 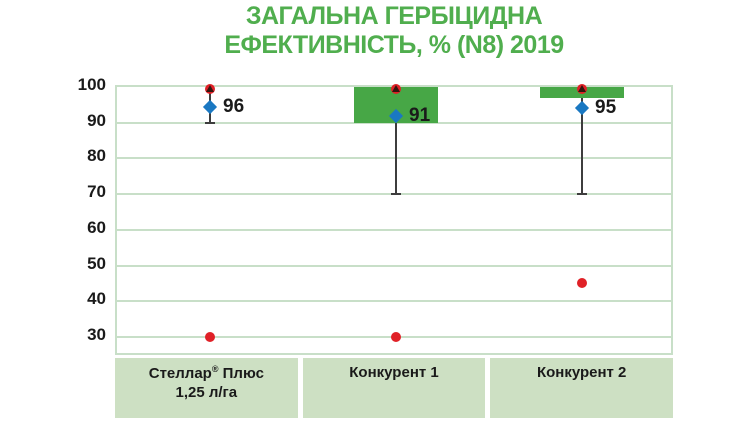 I want to click on y-tick-label-90: 90, so click(x=96, y=120).